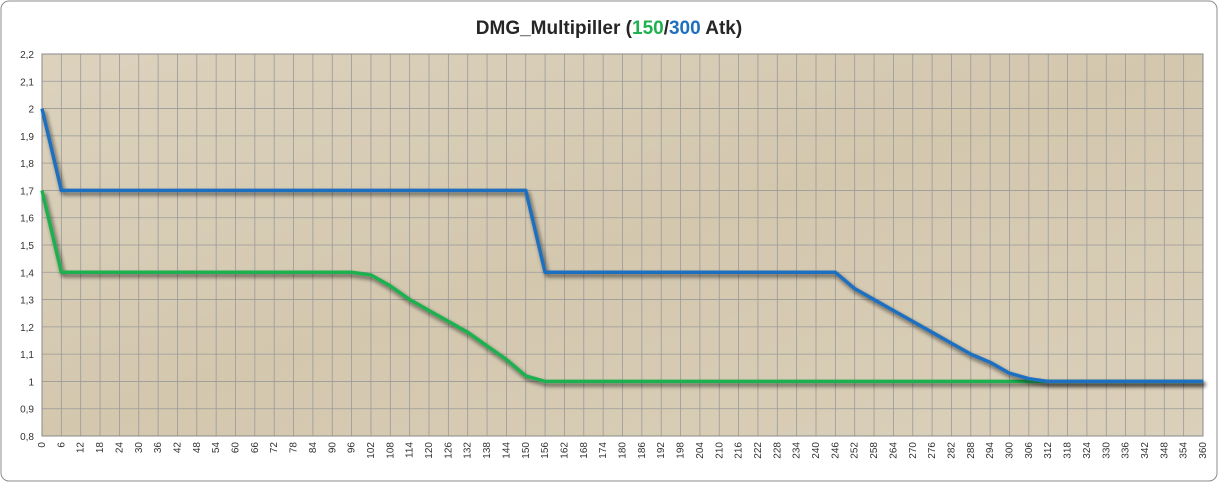 The height and width of the screenshot is (483, 1219). I want to click on x-tick-label: 36, so click(158, 448).